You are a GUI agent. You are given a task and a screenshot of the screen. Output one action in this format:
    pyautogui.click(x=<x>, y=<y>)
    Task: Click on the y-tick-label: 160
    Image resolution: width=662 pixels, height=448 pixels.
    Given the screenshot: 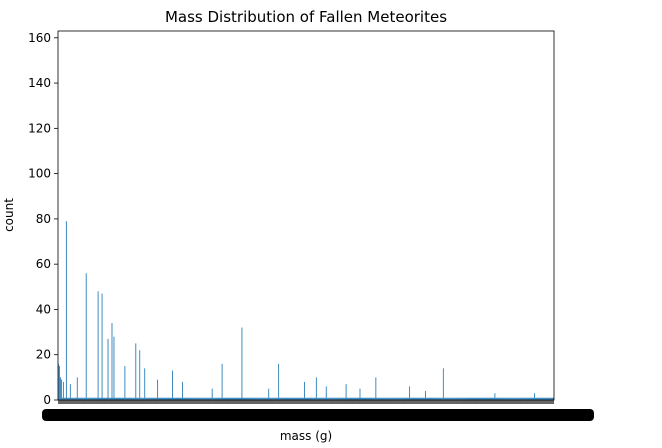 What is the action you would take?
    pyautogui.click(x=39, y=38)
    